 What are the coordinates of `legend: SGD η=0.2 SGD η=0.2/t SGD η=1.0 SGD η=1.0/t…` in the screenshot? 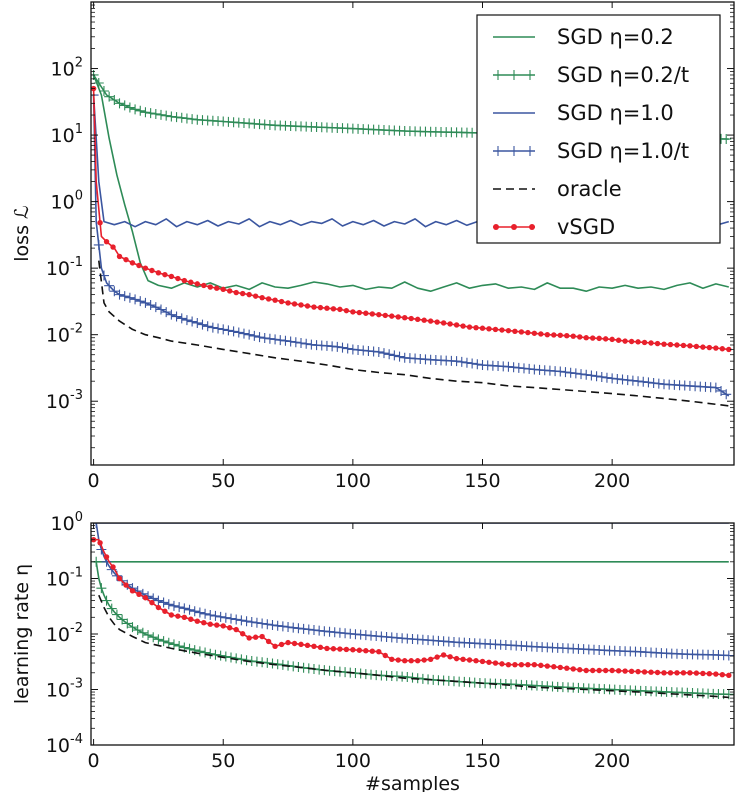 It's located at (598, 129).